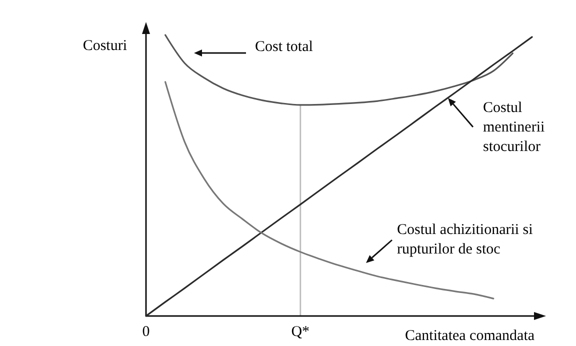 The image size is (576, 346). What do you see at coordinates (104, 46) in the screenshot?
I see `y-axis-title: Costuri` at bounding box center [104, 46].